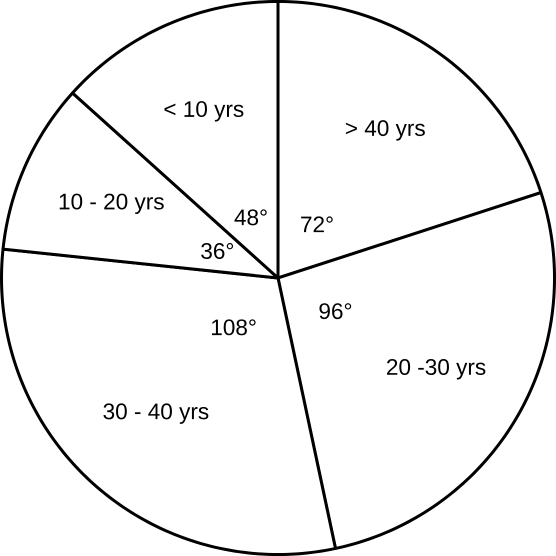 The image size is (556, 556). What do you see at coordinates (155, 413) in the screenshot?
I see `slice-label: 30 - 40 yrs` at bounding box center [155, 413].